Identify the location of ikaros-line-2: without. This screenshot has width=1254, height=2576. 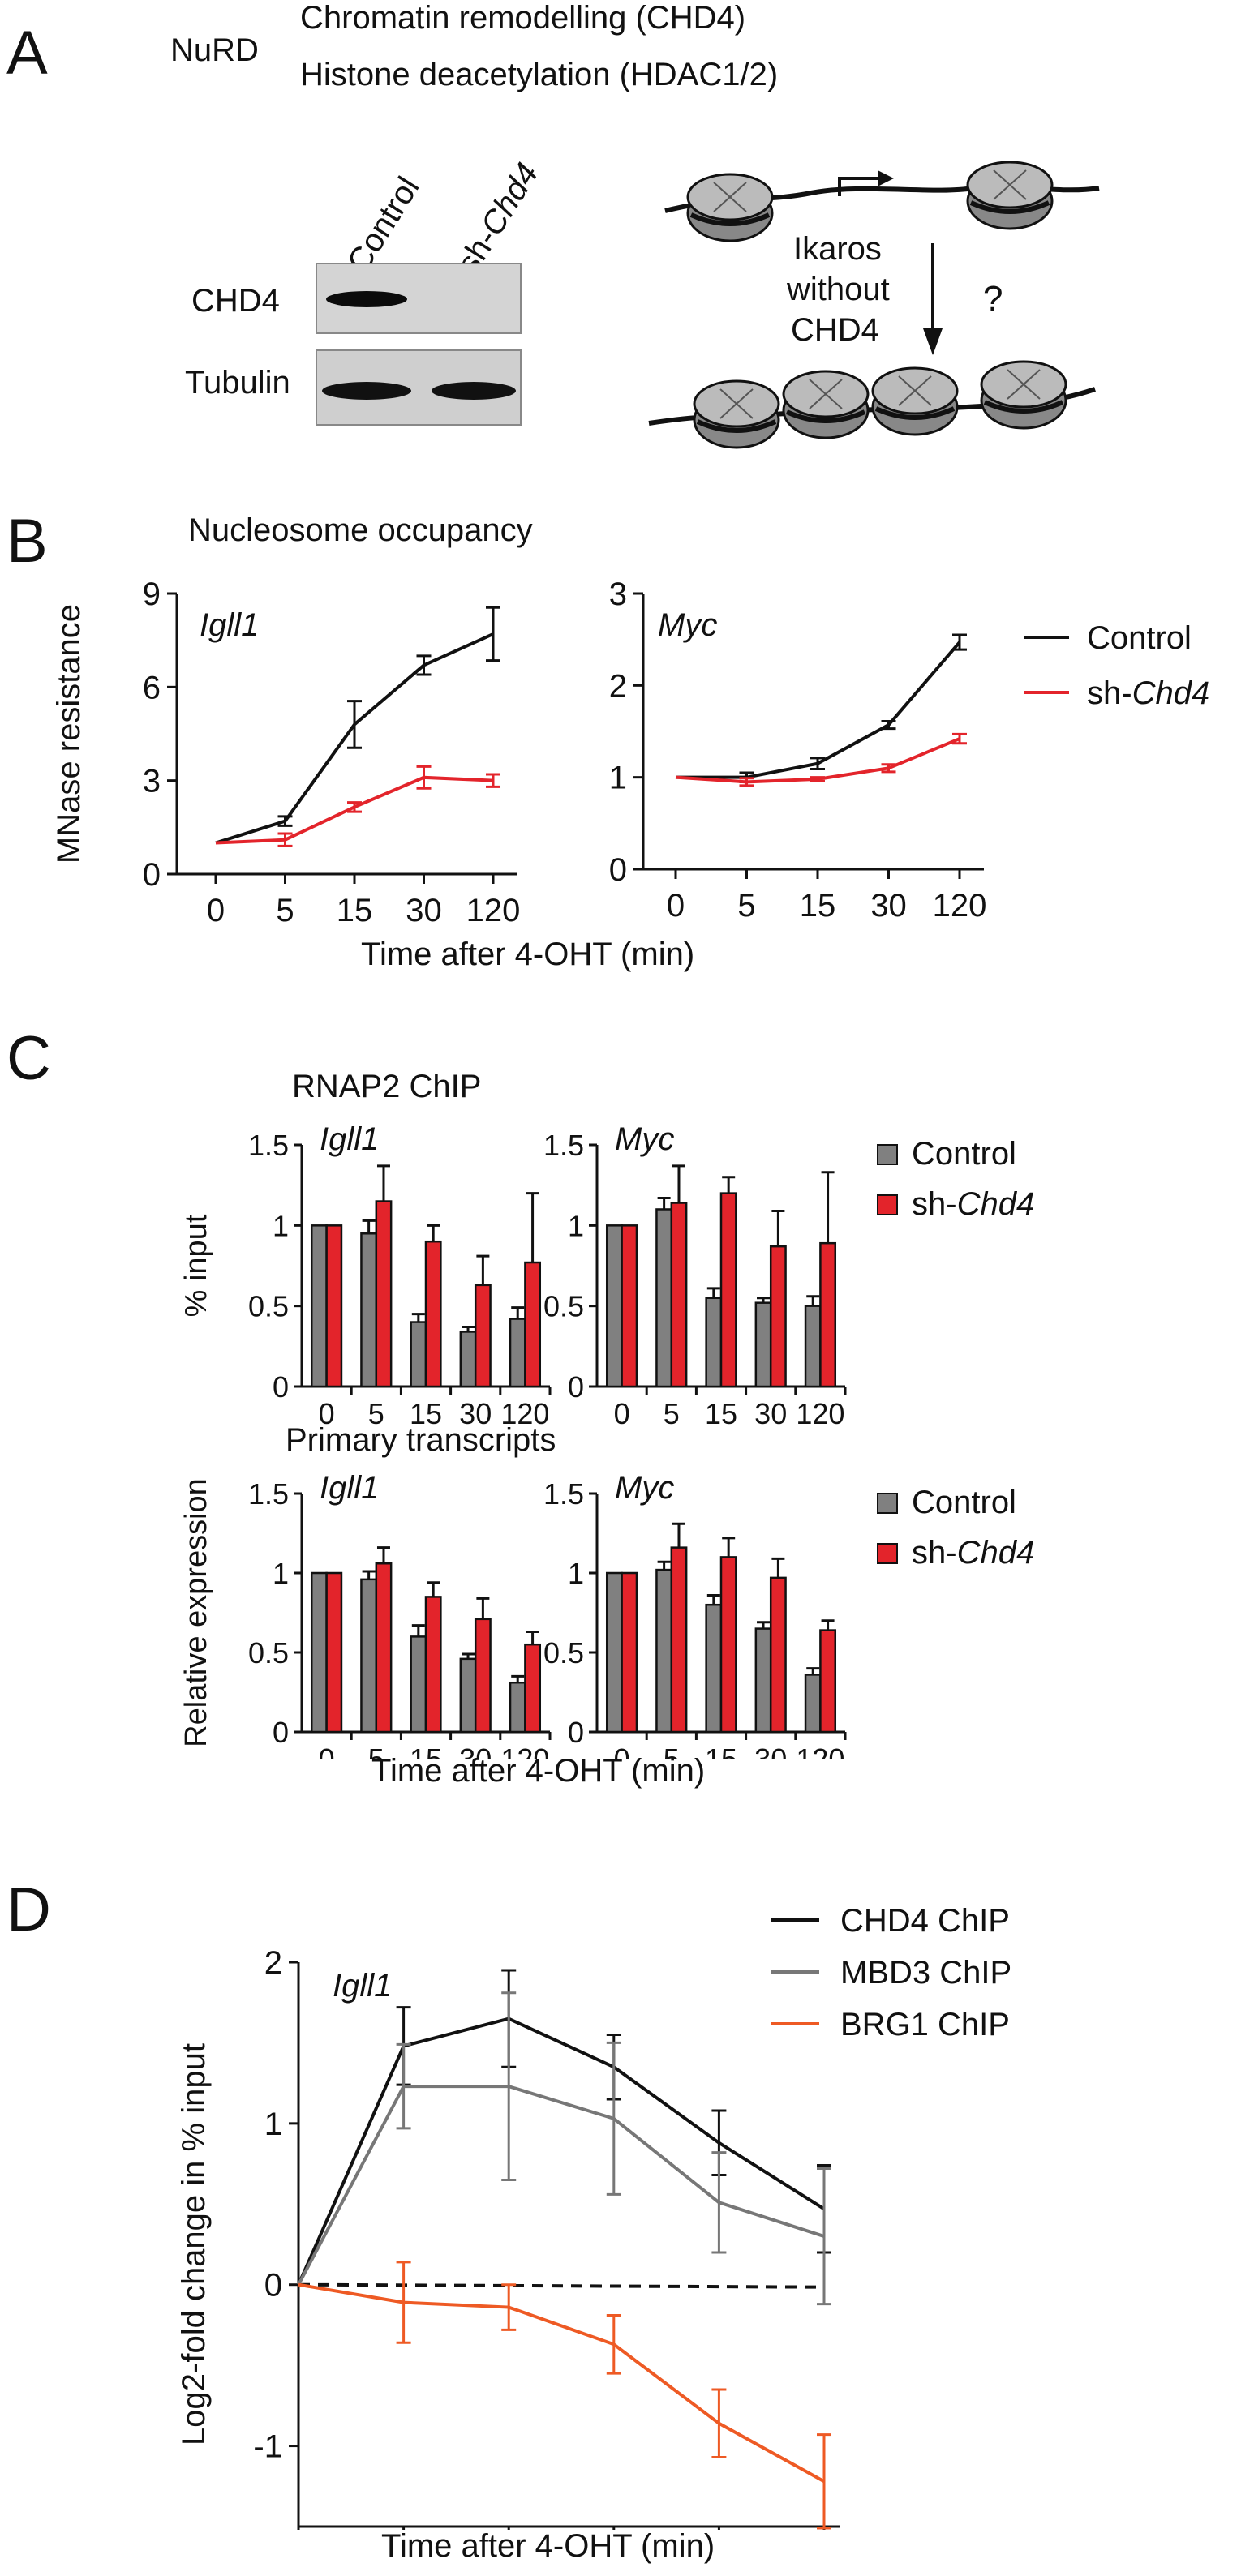
(838, 289).